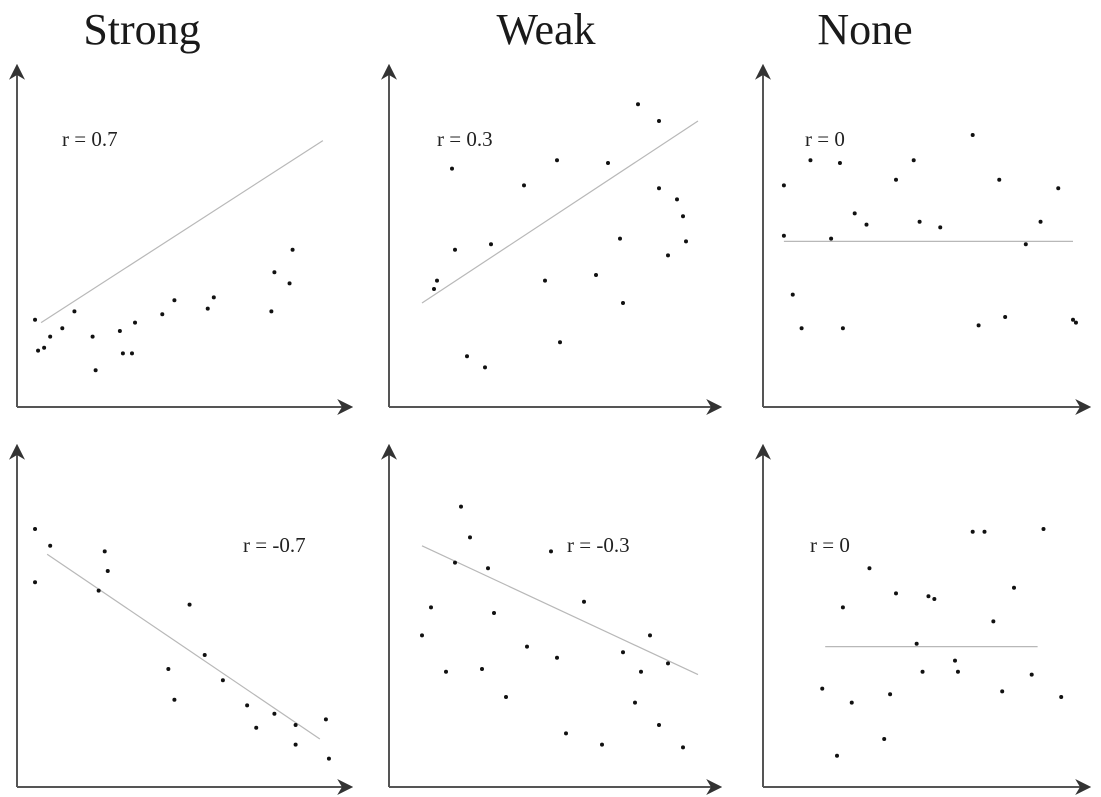 The image size is (1101, 797). I want to click on scatter-panel-no-correlation-top: r = 0, so click(923, 239).